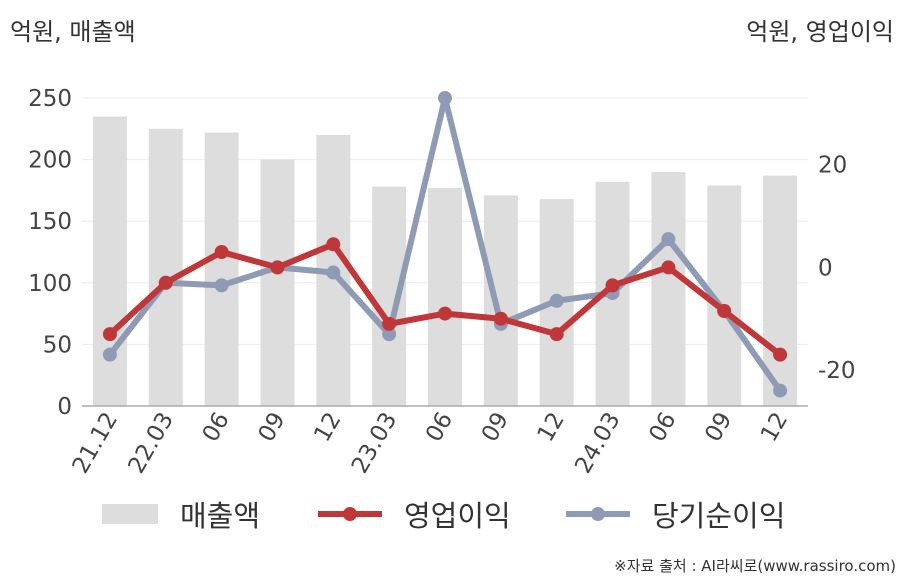 The image size is (908, 580). I want to click on legend-bar-swatch, so click(130, 514).